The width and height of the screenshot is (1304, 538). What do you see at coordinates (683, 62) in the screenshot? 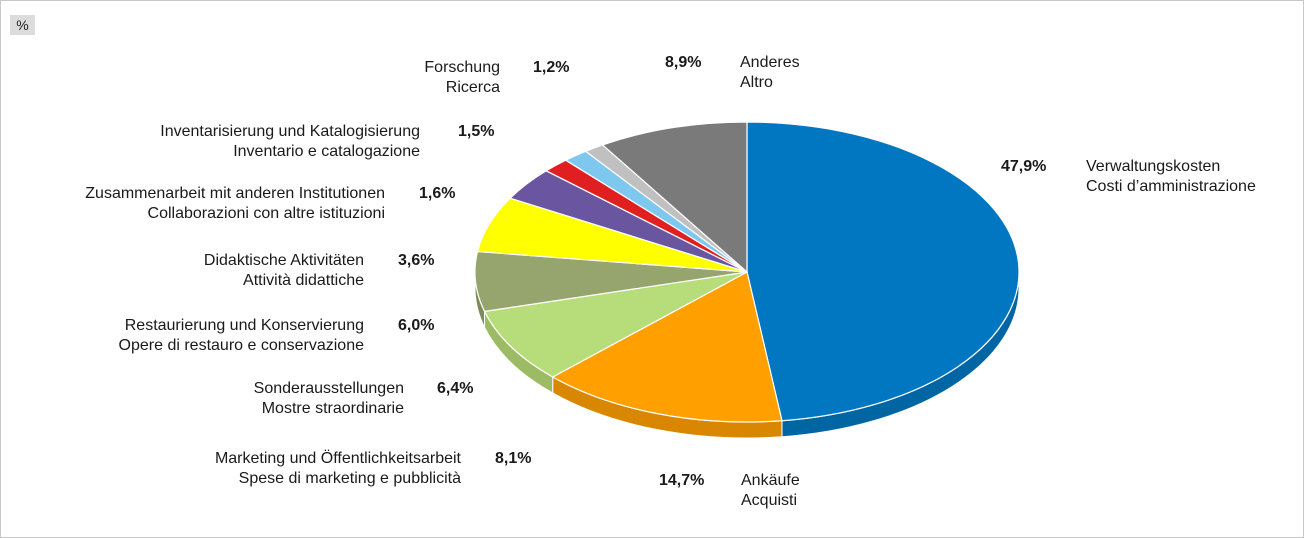
I see `slice-percent-anderes: 8,9%` at bounding box center [683, 62].